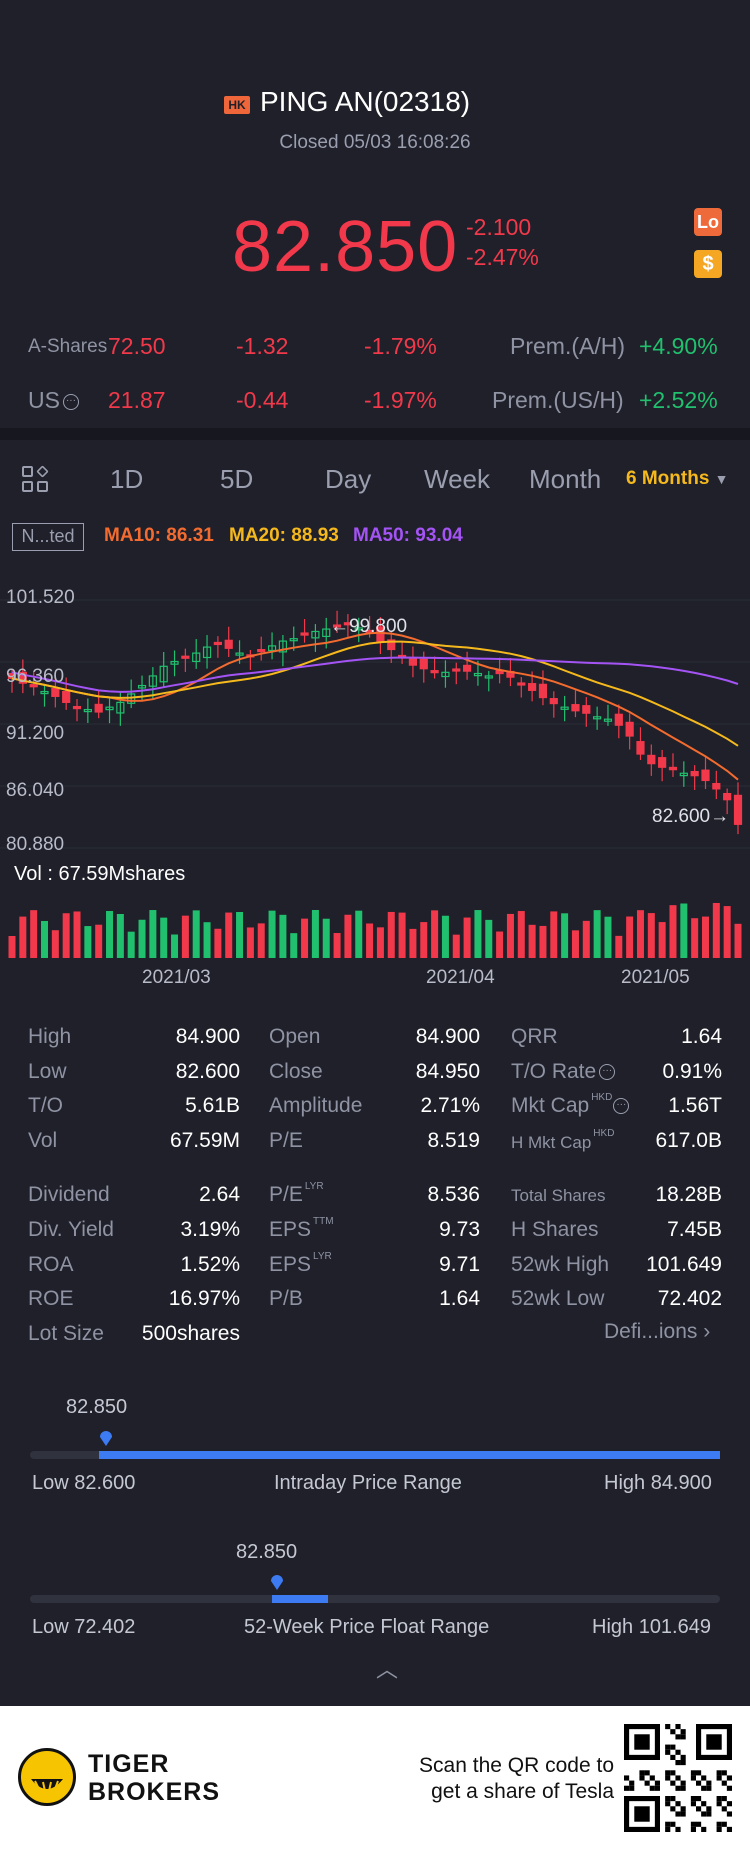 The image size is (750, 1852). What do you see at coordinates (204, 1298) in the screenshot?
I see `stat-value: 16.97%` at bounding box center [204, 1298].